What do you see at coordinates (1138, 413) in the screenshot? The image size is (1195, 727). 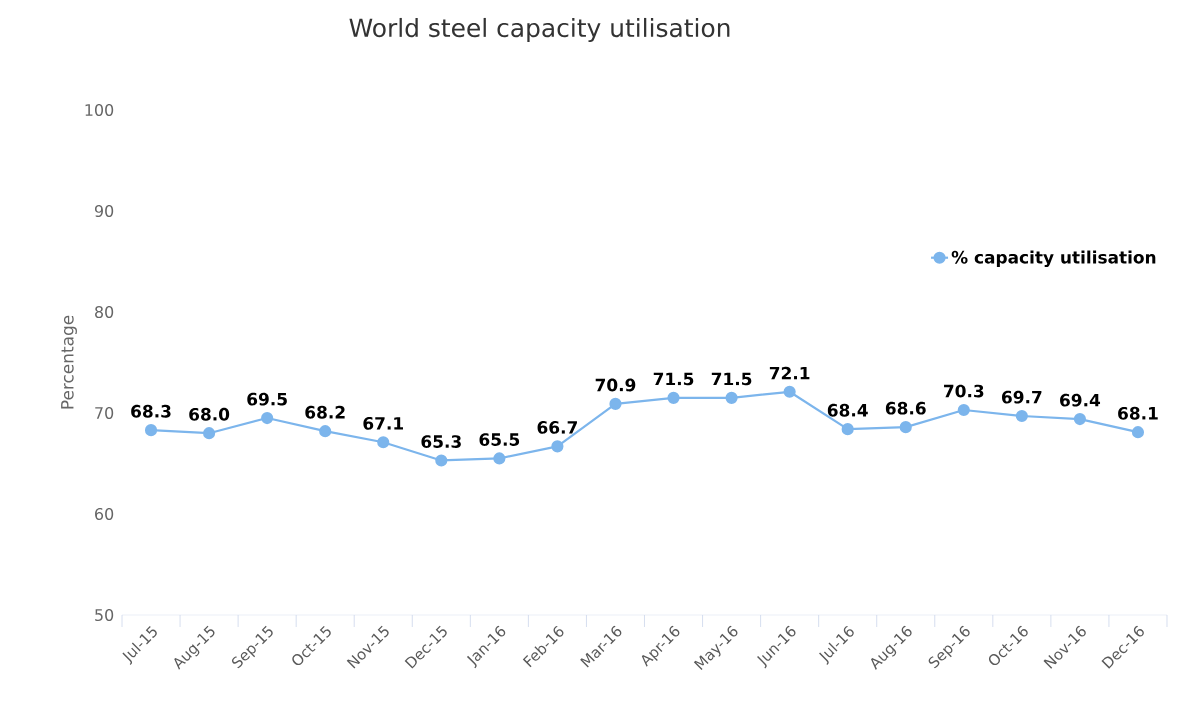 I see `data-label: 68.1` at bounding box center [1138, 413].